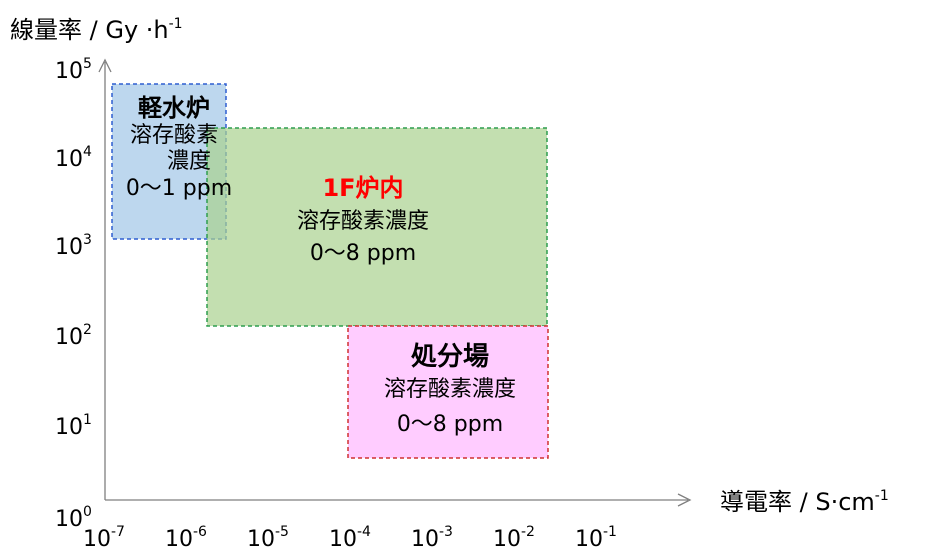 This screenshot has width=941, height=554. What do you see at coordinates (89, 30) in the screenshot?
I see `y-axis-title-main: 線量率 / Gy ·h` at bounding box center [89, 30].